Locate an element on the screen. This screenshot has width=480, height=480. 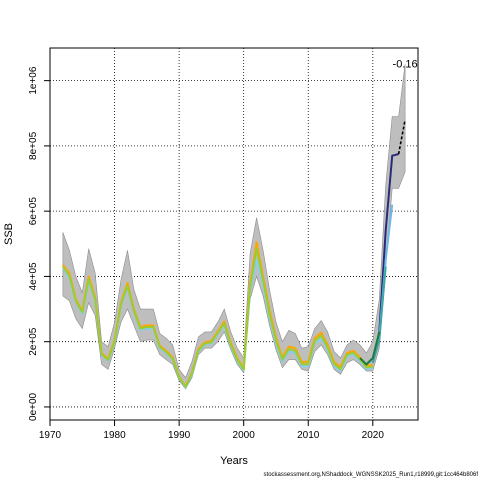
x-tick-label: 1990 is located at coordinates (179, 435).